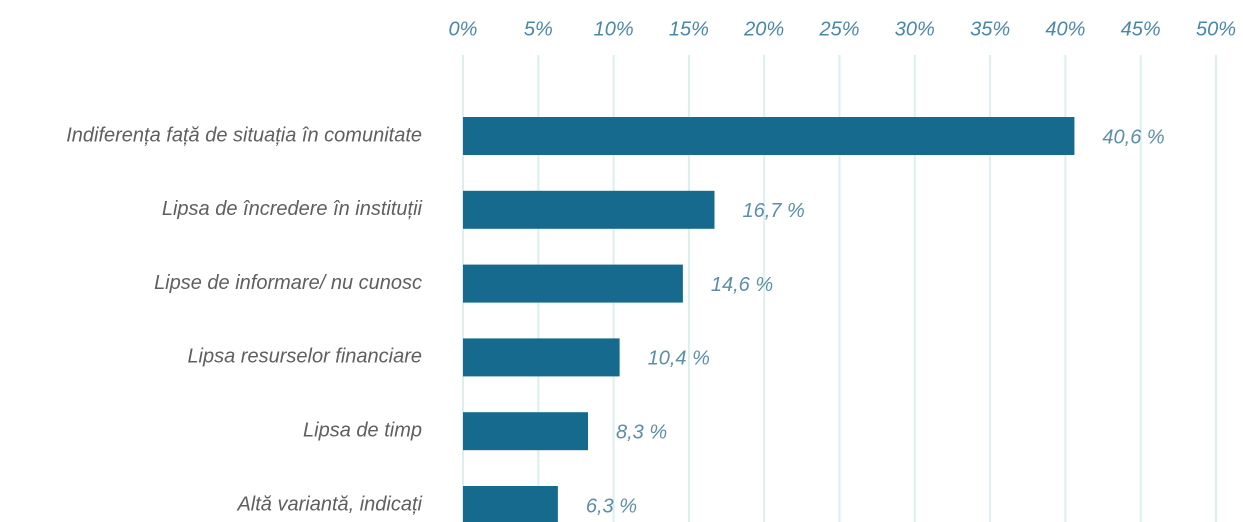 Image resolution: width=1243 pixels, height=522 pixels. What do you see at coordinates (292, 209) in the screenshot?
I see `category-label: Lipsa de încredere în instituții` at bounding box center [292, 209].